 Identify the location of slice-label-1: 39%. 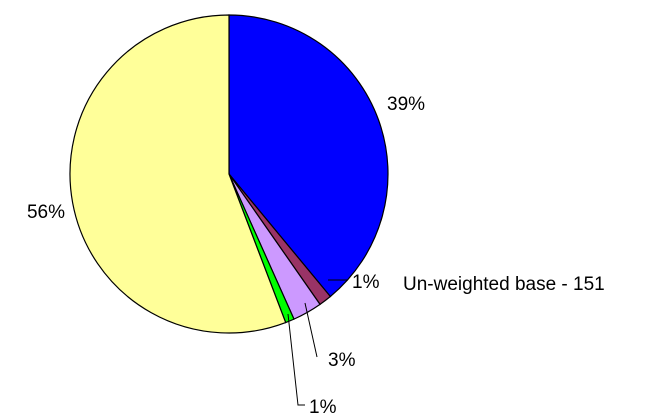
(406, 104).